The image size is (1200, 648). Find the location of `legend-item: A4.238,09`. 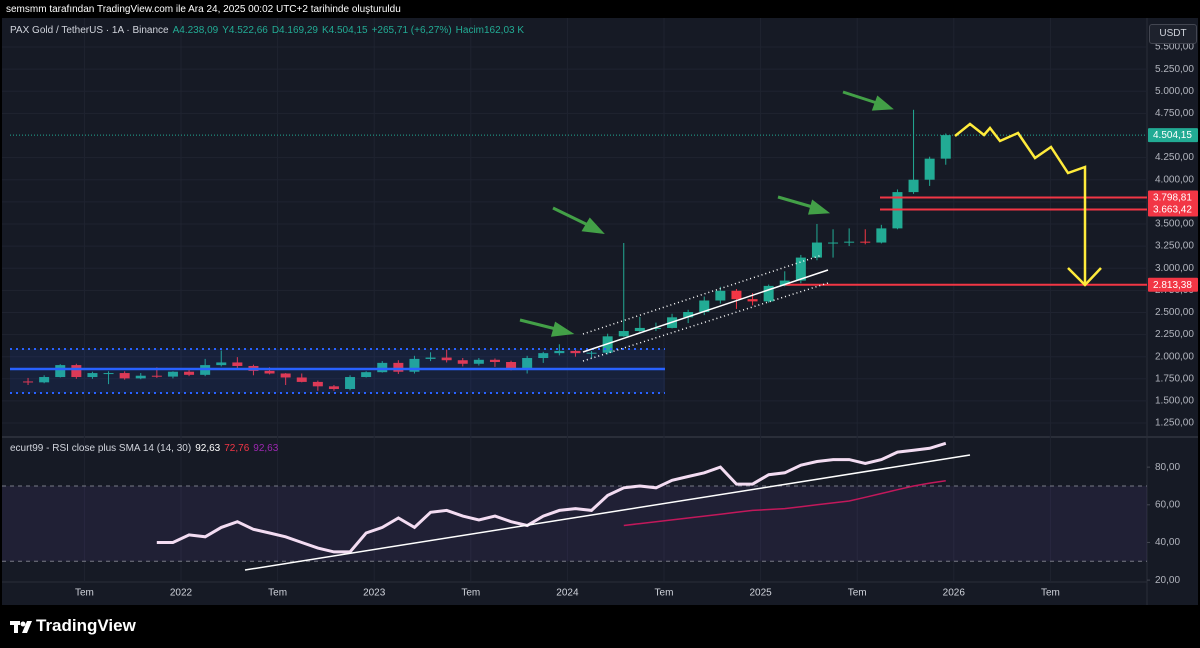

legend-item: A4.238,09 is located at coordinates (195, 30).